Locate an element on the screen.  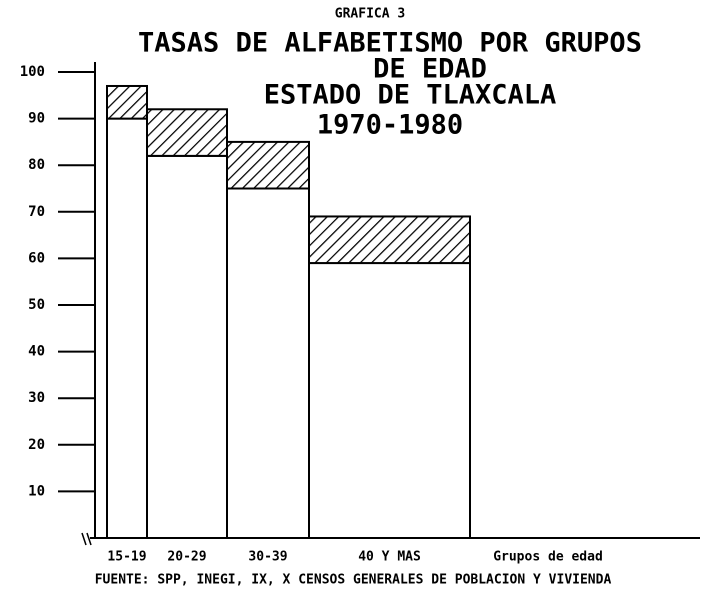
x-axis-label: Grupos de edad is located at coordinates (548, 557).